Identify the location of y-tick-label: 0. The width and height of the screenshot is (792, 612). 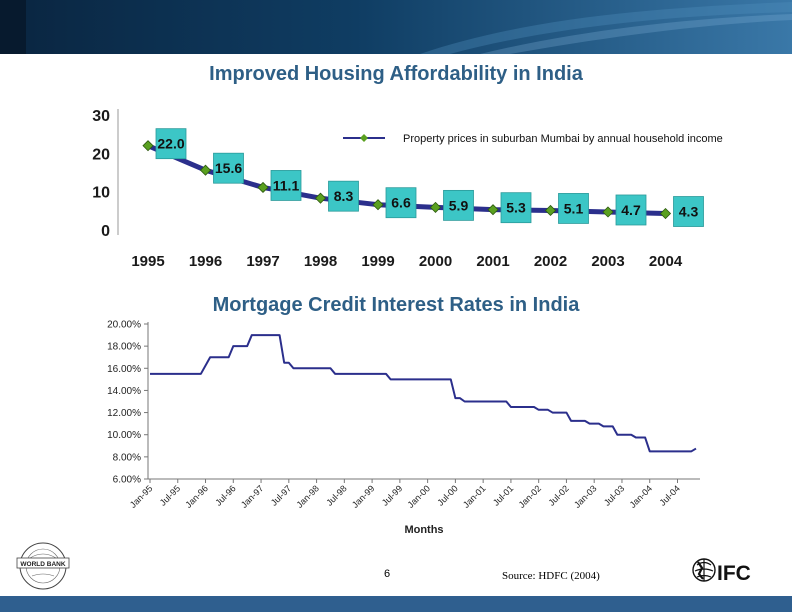
(105, 231).